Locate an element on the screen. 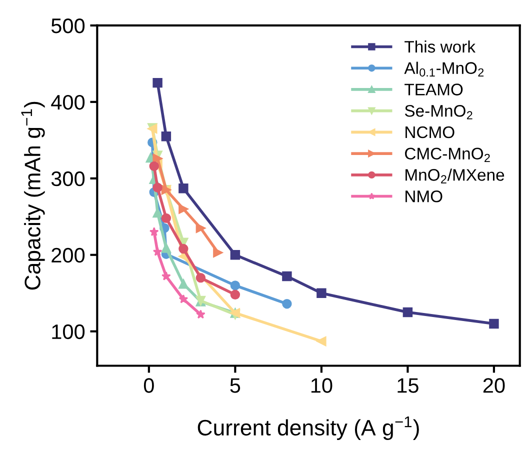 Image resolution: width=531 pixels, height=463 pixels. y-tick-label: 300 is located at coordinates (68, 178).